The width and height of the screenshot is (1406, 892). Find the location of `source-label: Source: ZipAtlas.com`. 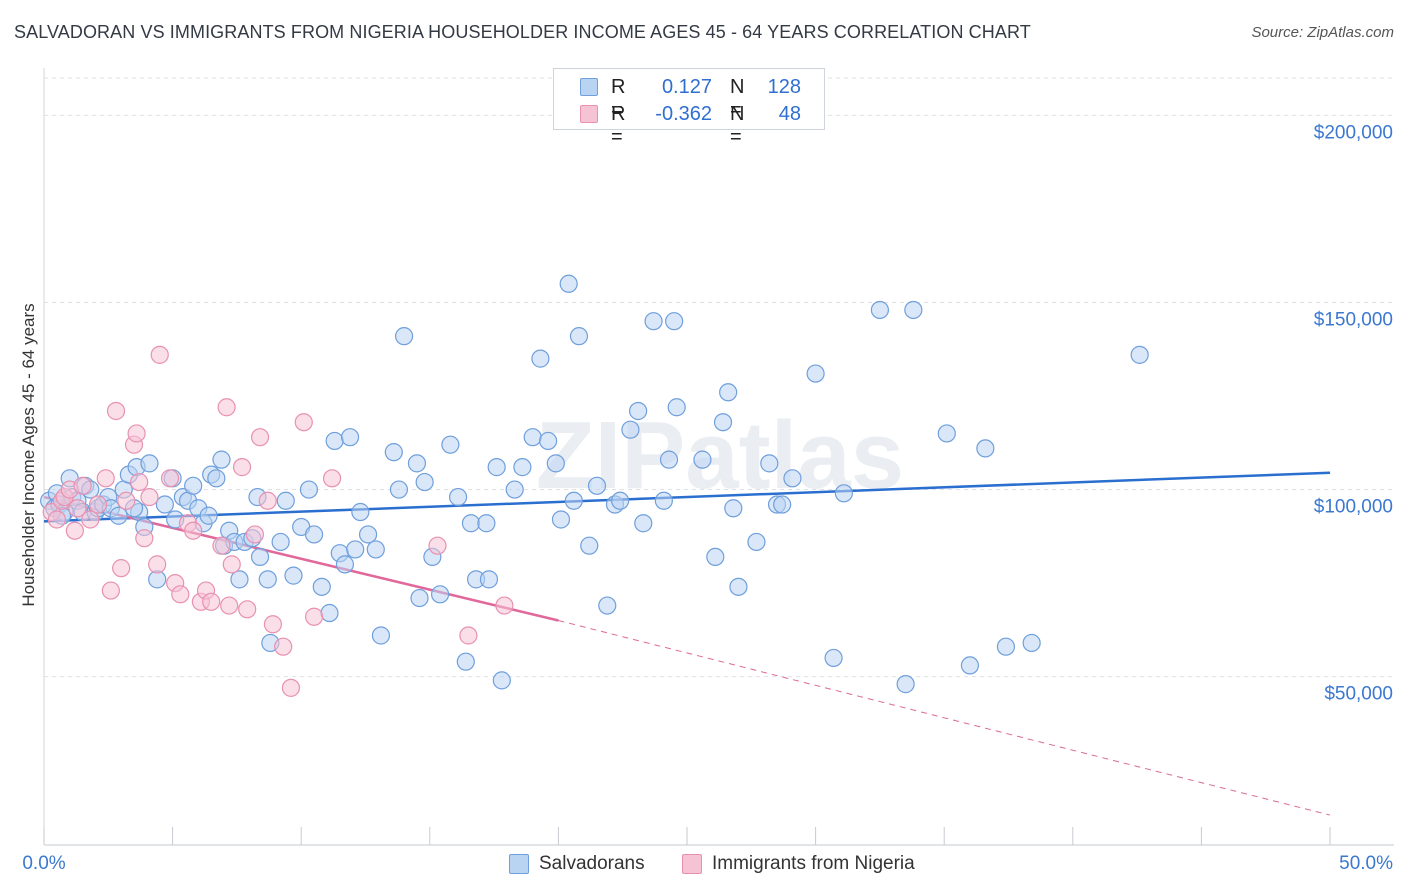

source-label: Source: ZipAtlas.com is located at coordinates (1322, 32).